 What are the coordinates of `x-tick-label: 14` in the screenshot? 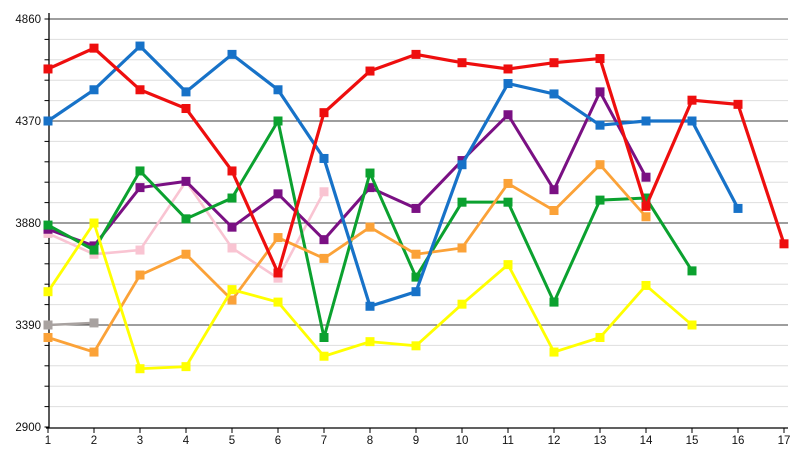 It's located at (646, 441).